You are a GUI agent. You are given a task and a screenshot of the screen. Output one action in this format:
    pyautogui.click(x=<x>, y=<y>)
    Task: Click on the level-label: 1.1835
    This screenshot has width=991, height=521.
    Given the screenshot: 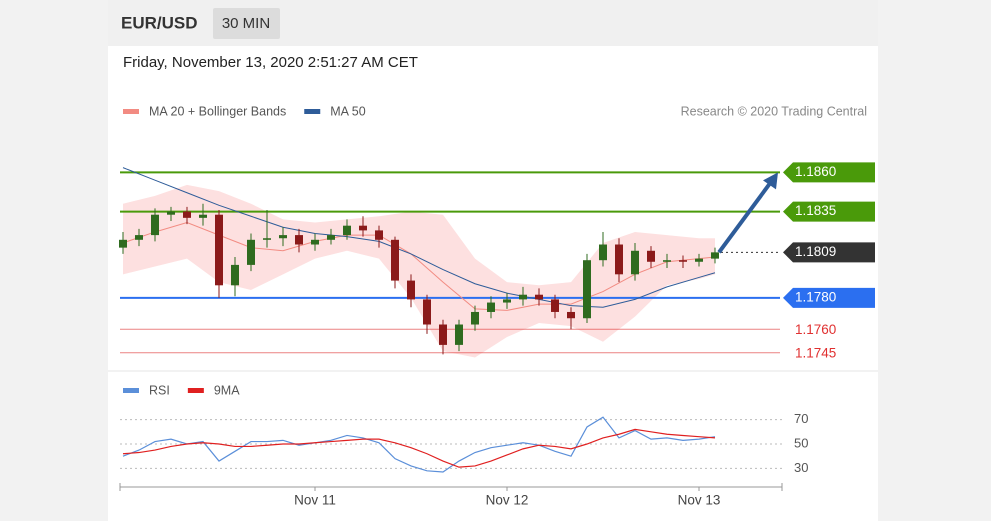 What is the action you would take?
    pyautogui.click(x=815, y=210)
    